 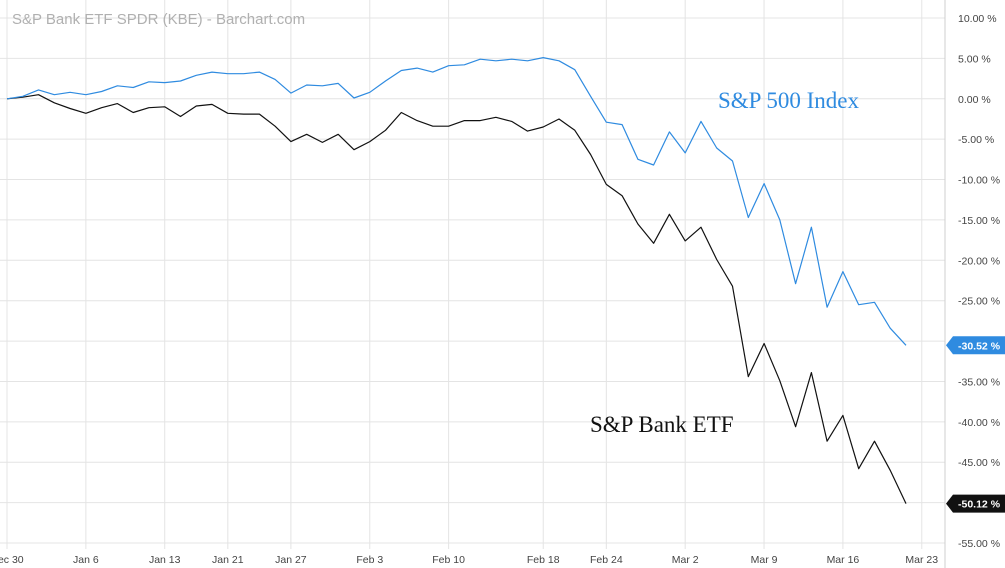 I want to click on x-tick-label: Feb 10, so click(x=448, y=560).